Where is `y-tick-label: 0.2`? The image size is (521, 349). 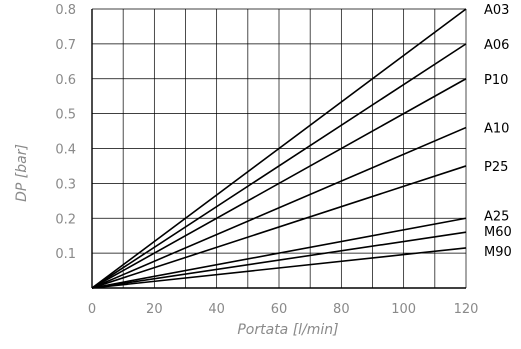
y-tick-label: 0.2 is located at coordinates (65, 219).